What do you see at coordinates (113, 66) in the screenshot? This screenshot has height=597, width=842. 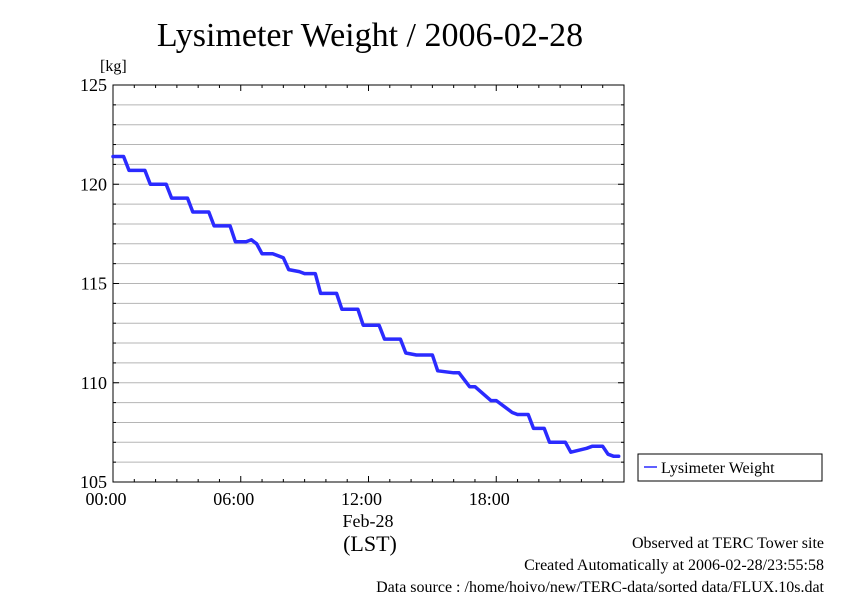 I see `y-axis-unit-label: [kg]` at bounding box center [113, 66].